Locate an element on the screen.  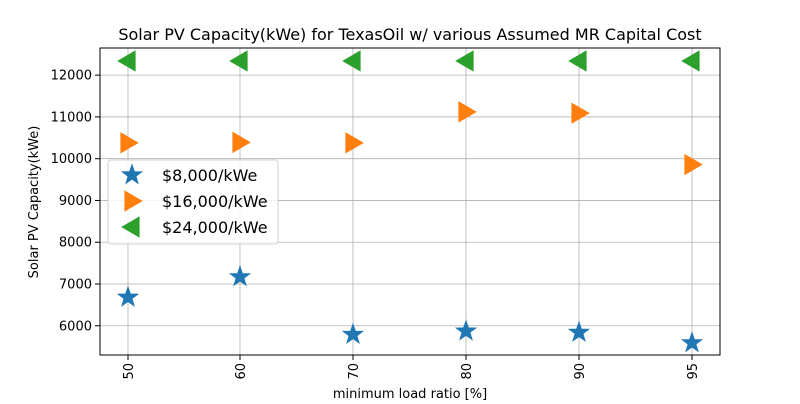
legend: $8,000/kWe $16,000/kWe $24,000/kWe is located at coordinates (193, 202).